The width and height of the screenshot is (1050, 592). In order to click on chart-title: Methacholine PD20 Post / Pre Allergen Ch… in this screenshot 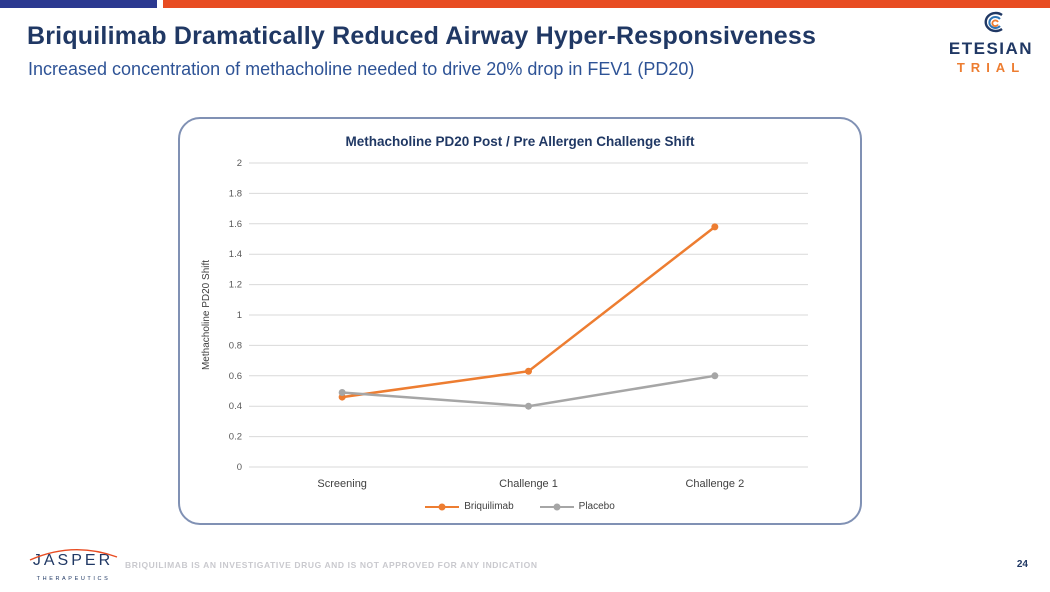, I will do `click(520, 141)`.